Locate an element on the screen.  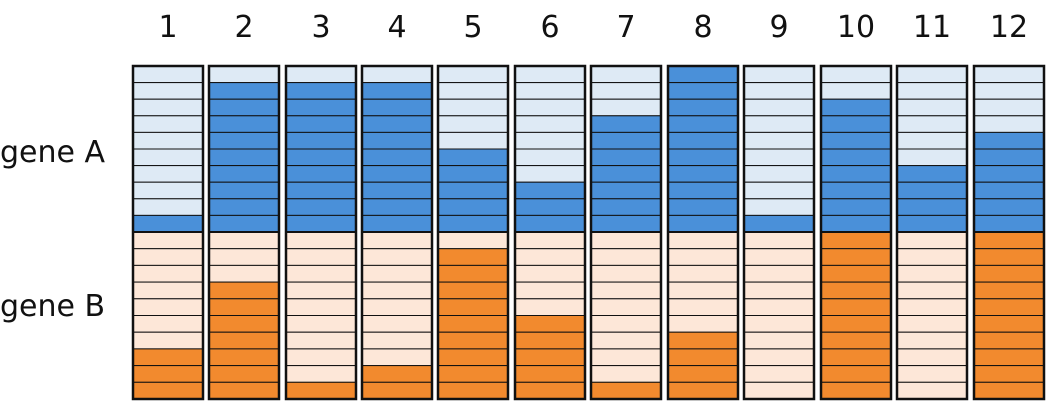
gene-a-label: gene A is located at coordinates (53, 152).